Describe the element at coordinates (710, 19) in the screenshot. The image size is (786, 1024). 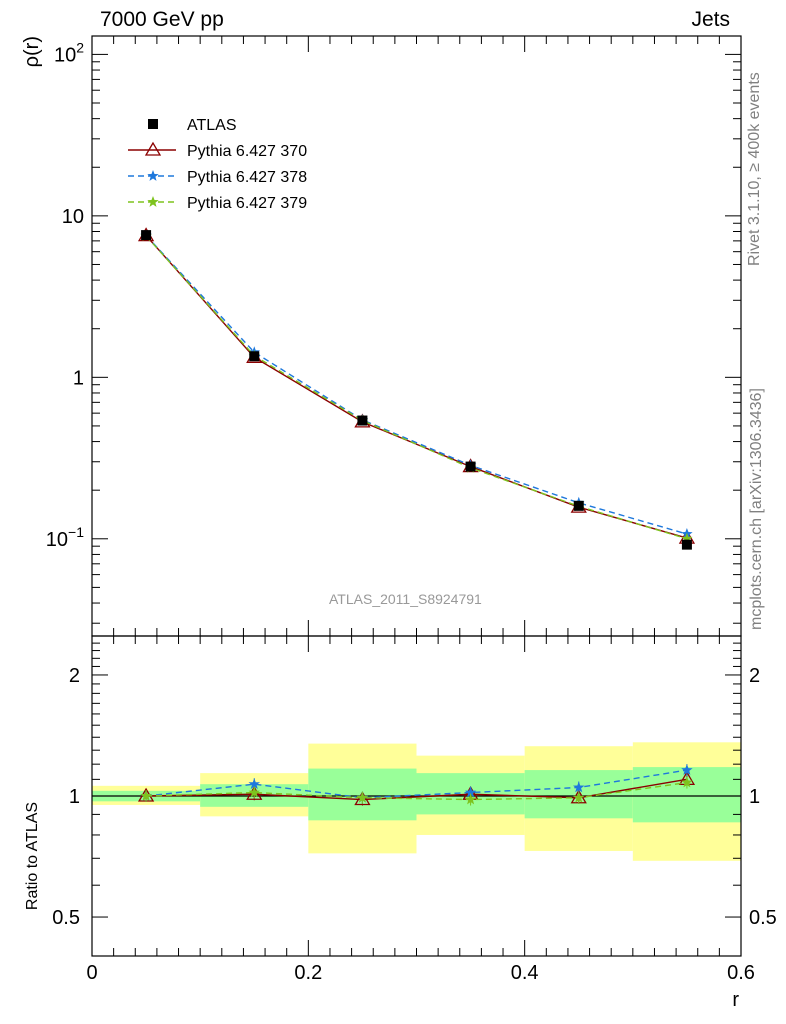
I see `header-process: Jets` at that location.